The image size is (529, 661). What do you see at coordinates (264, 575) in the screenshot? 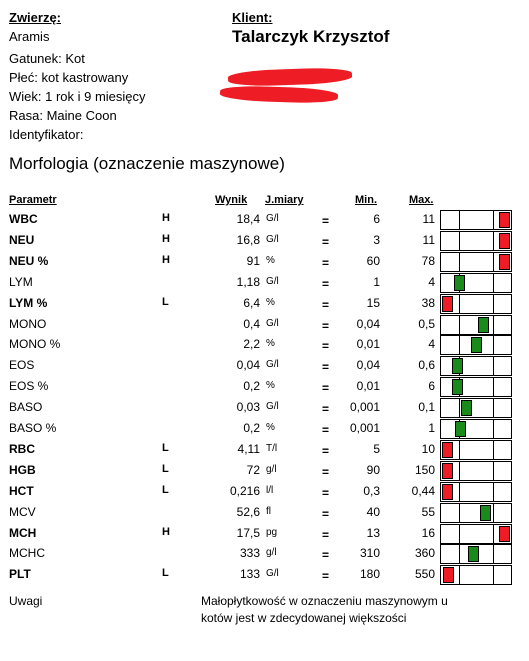
I see `table-row: PLT L 133 G/l = 180 550` at bounding box center [264, 575].